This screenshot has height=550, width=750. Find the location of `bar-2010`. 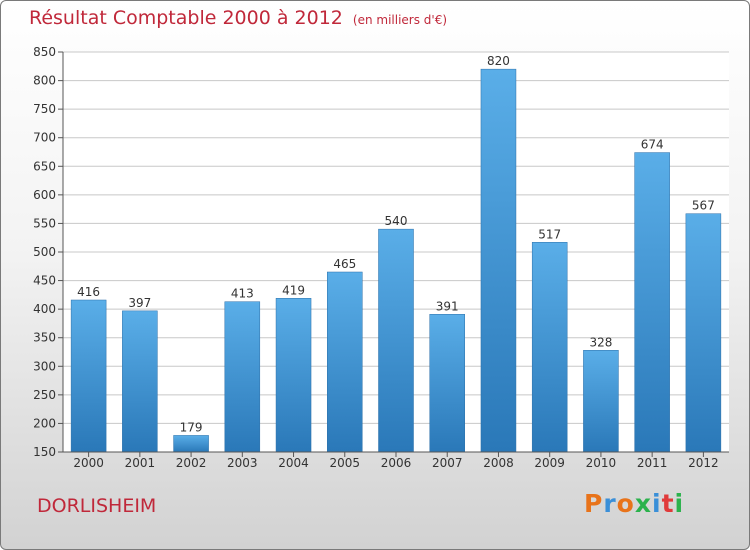

bar-2010 is located at coordinates (601, 401).